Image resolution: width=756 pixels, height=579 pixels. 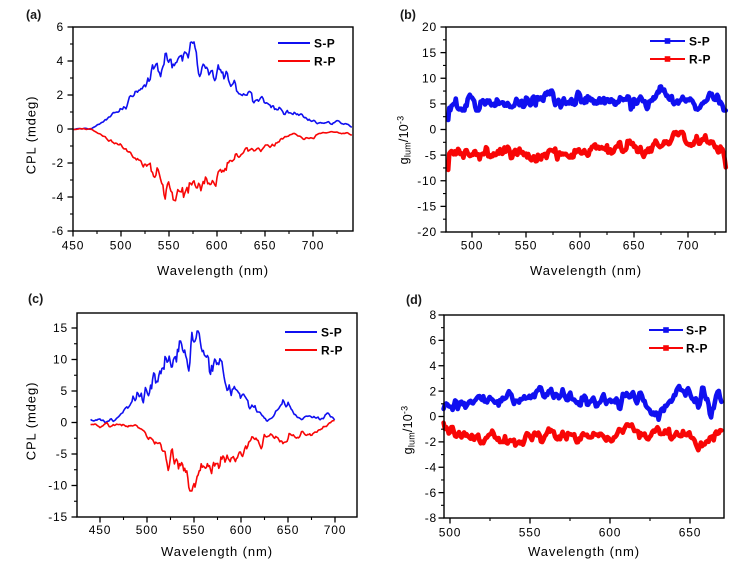 What do you see at coordinates (433, 315) in the screenshot?
I see `svg-text: 8` at bounding box center [433, 315].